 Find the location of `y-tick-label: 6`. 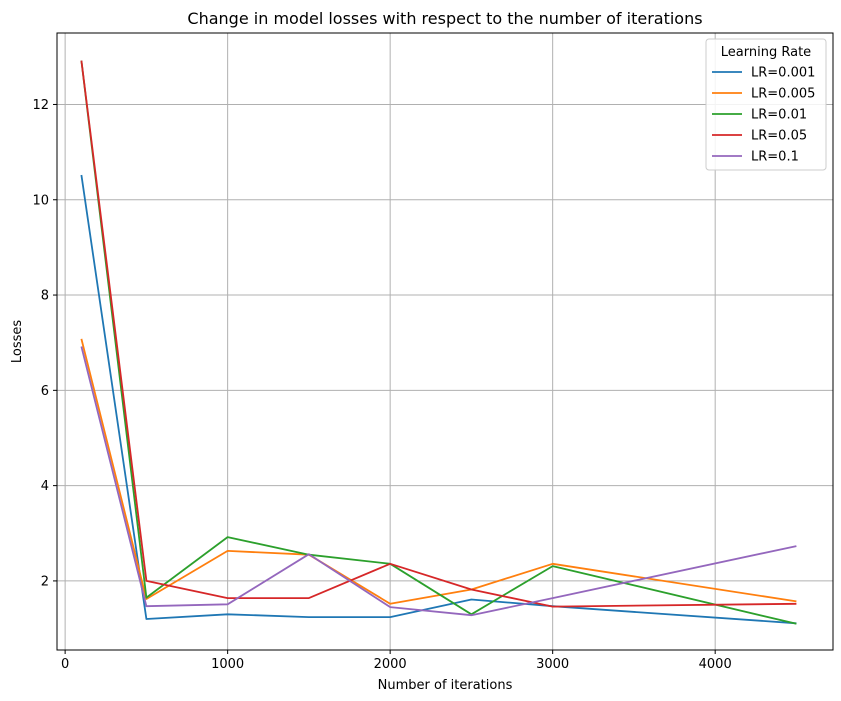

y-tick-label: 6 is located at coordinates (45, 391).